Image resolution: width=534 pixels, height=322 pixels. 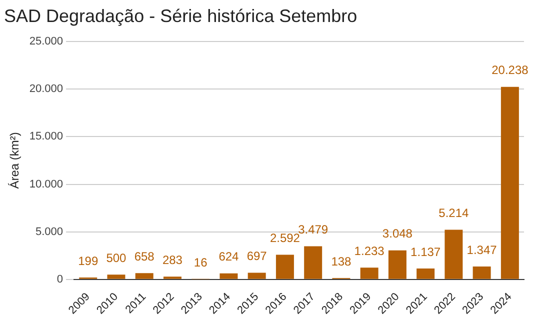 I want to click on y-axis-title: Área (km²), so click(x=15, y=160).